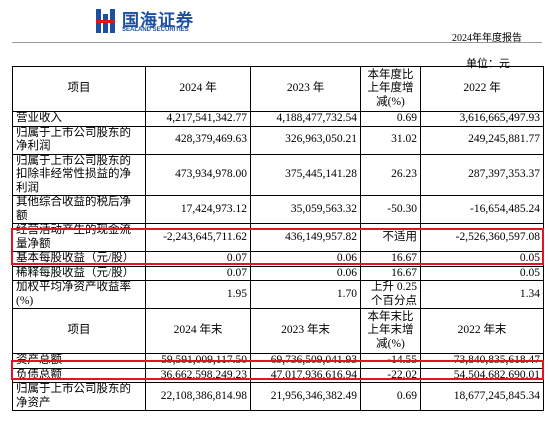 This screenshot has height=426, width=550. What do you see at coordinates (305, 331) in the screenshot?
I see `header-cell: 2023 年末` at bounding box center [305, 331].